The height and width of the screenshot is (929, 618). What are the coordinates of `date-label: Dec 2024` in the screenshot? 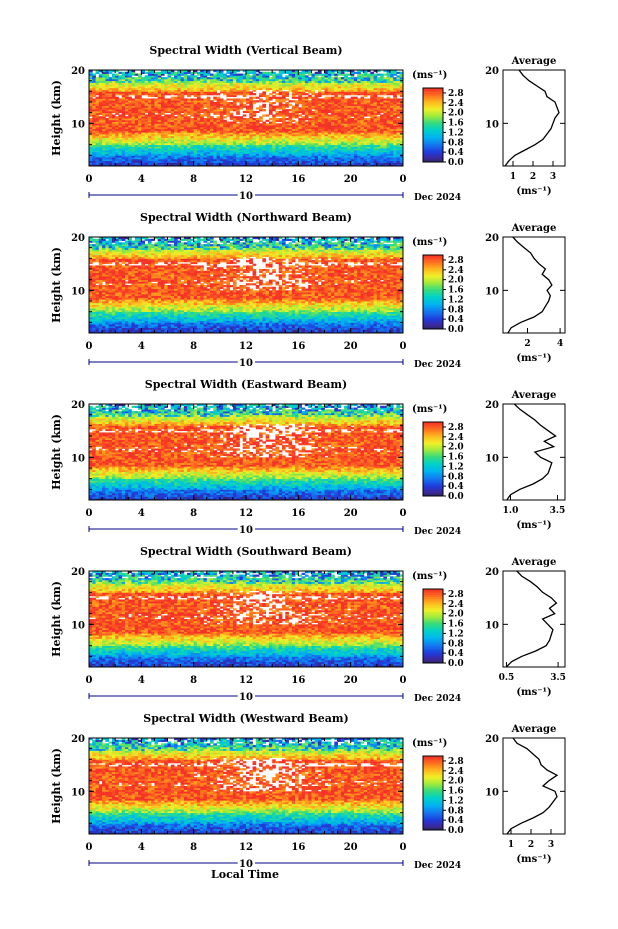 It's located at (437, 198).